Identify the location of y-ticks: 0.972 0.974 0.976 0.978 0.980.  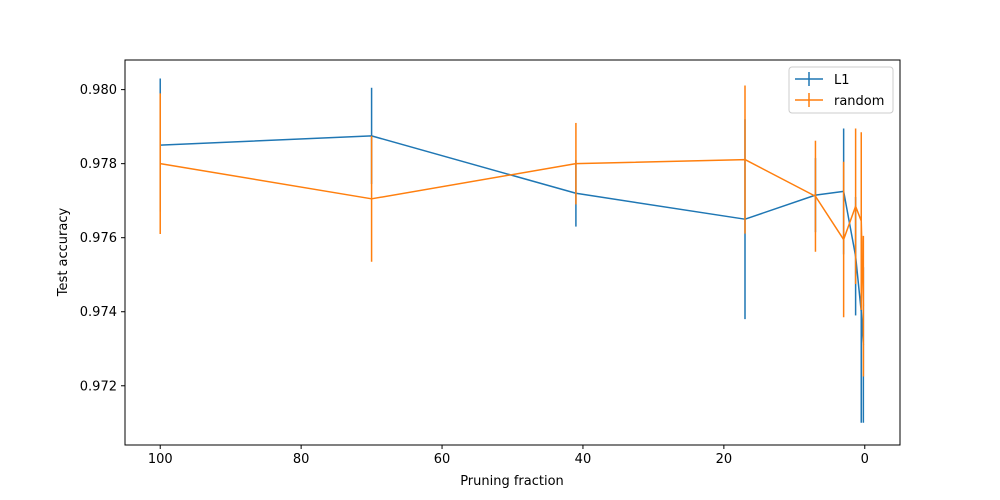
(102, 238).